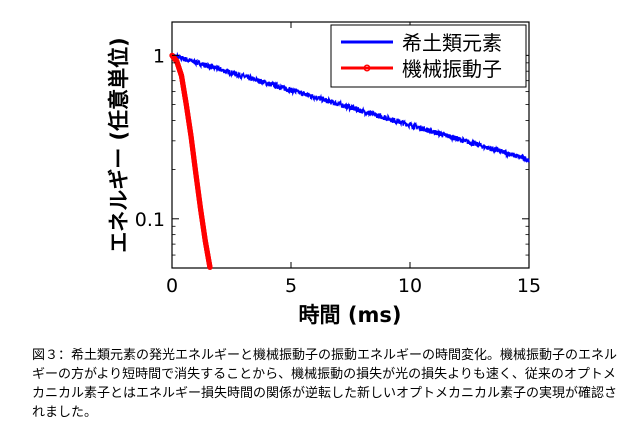 This screenshot has height=444, width=640. I want to click on x-tick-label: 5, so click(291, 286).